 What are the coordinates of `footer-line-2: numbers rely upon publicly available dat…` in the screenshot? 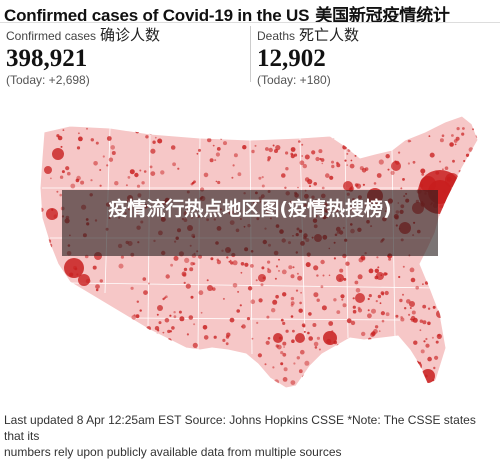 It's located at (173, 452).